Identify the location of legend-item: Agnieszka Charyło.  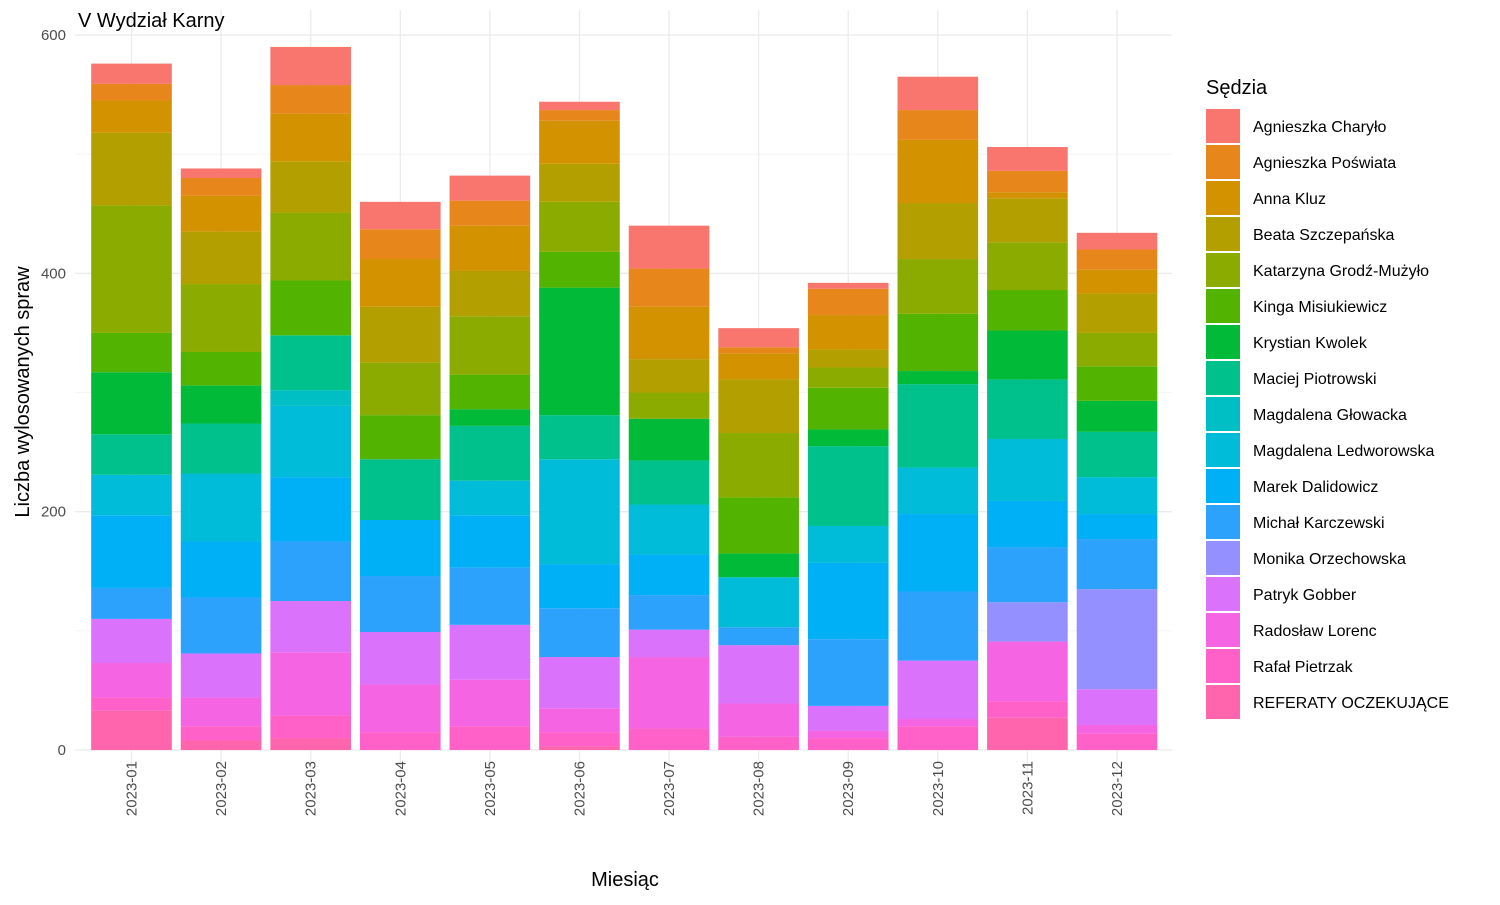
(1296, 126).